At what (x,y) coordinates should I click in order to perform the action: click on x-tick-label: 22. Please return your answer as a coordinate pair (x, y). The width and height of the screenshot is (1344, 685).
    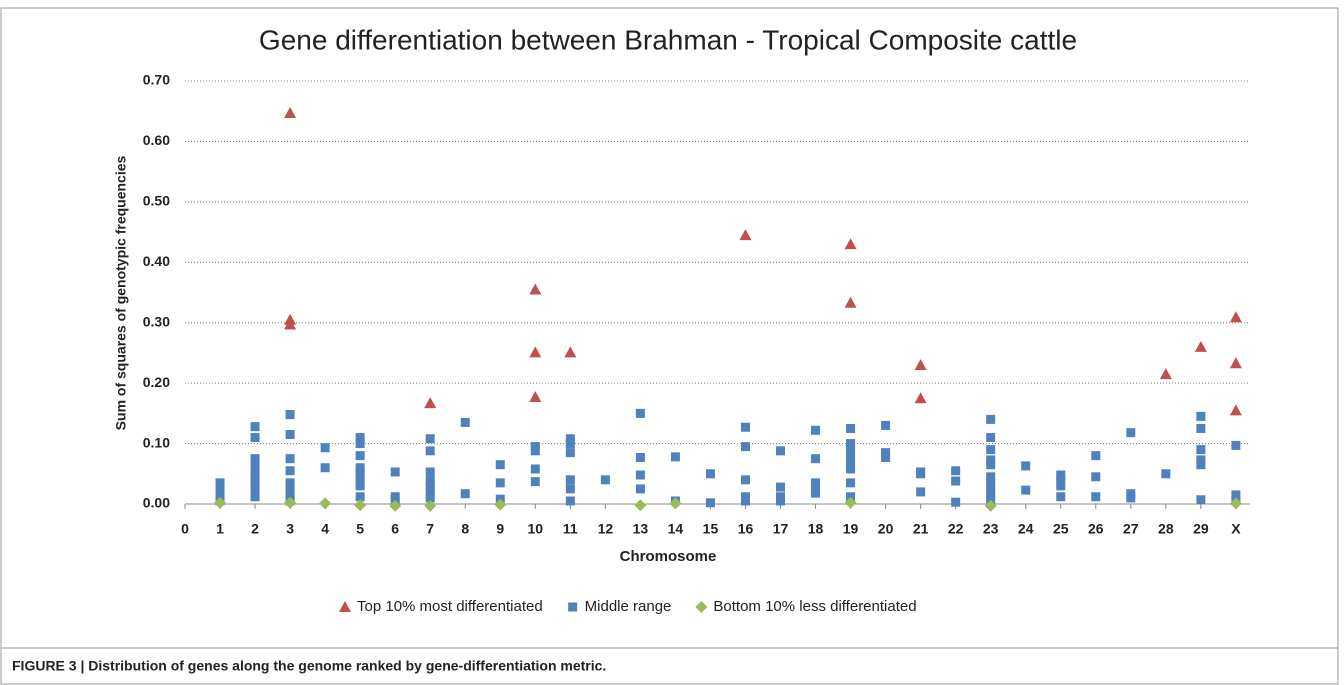
    Looking at the image, I should click on (956, 529).